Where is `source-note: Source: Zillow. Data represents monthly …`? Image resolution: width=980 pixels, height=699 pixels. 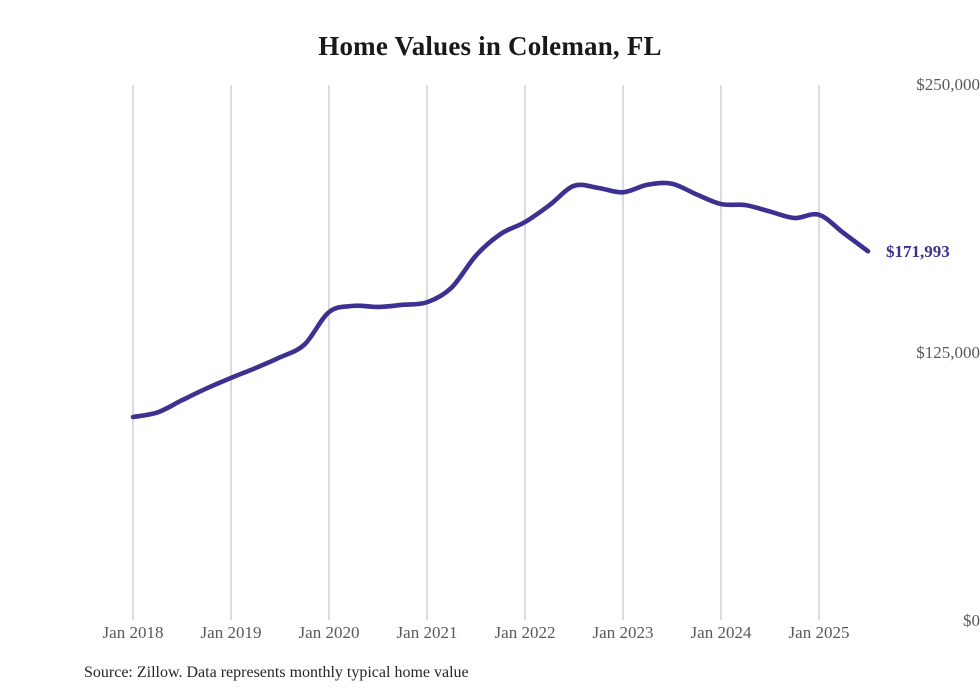 source-note: Source: Zillow. Data represents monthly … is located at coordinates (276, 672).